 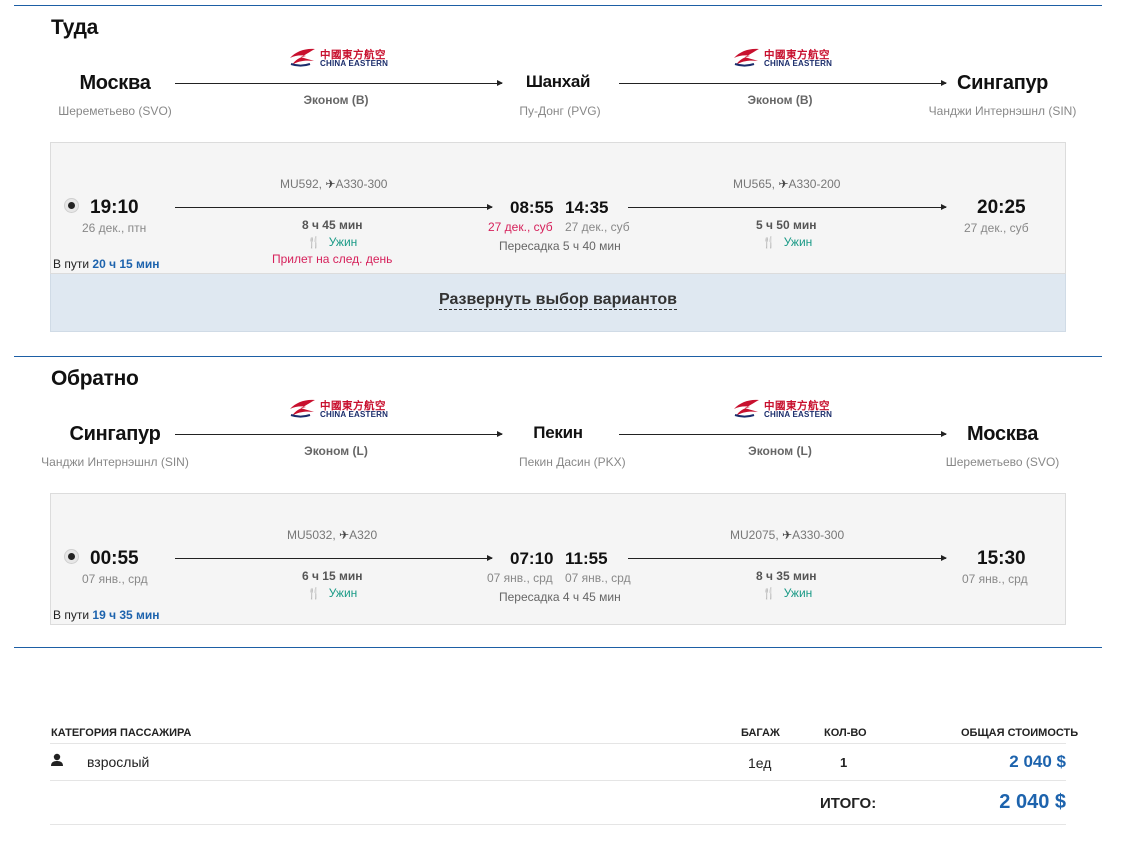 I want to click on flight-number: MU5032, ✈A320, so click(x=332, y=535).